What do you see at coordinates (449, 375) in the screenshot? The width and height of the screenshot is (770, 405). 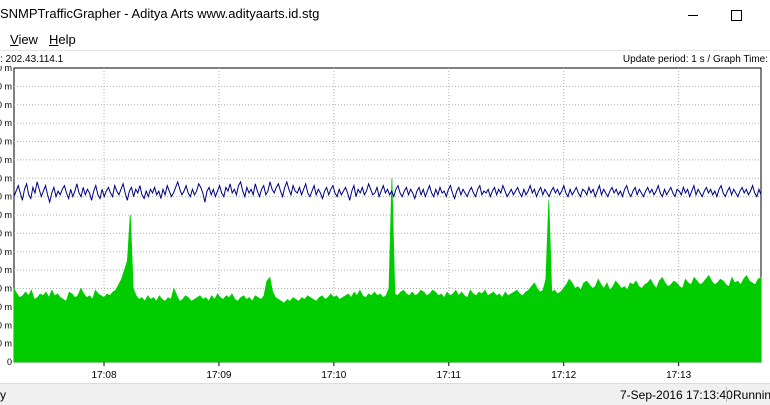 I see `x-tick-label: 17:11` at bounding box center [449, 375].